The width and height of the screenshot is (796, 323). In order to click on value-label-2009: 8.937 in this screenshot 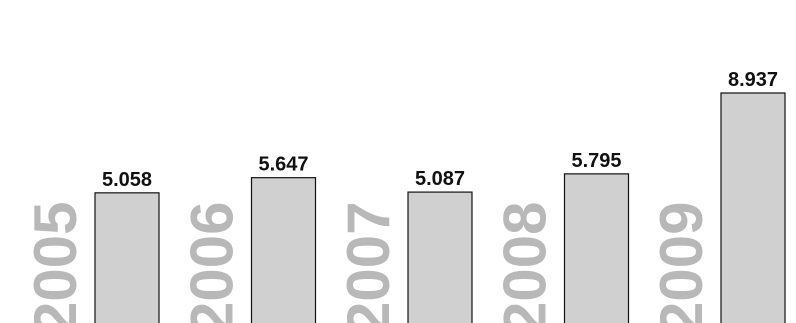, I will do `click(753, 80)`.